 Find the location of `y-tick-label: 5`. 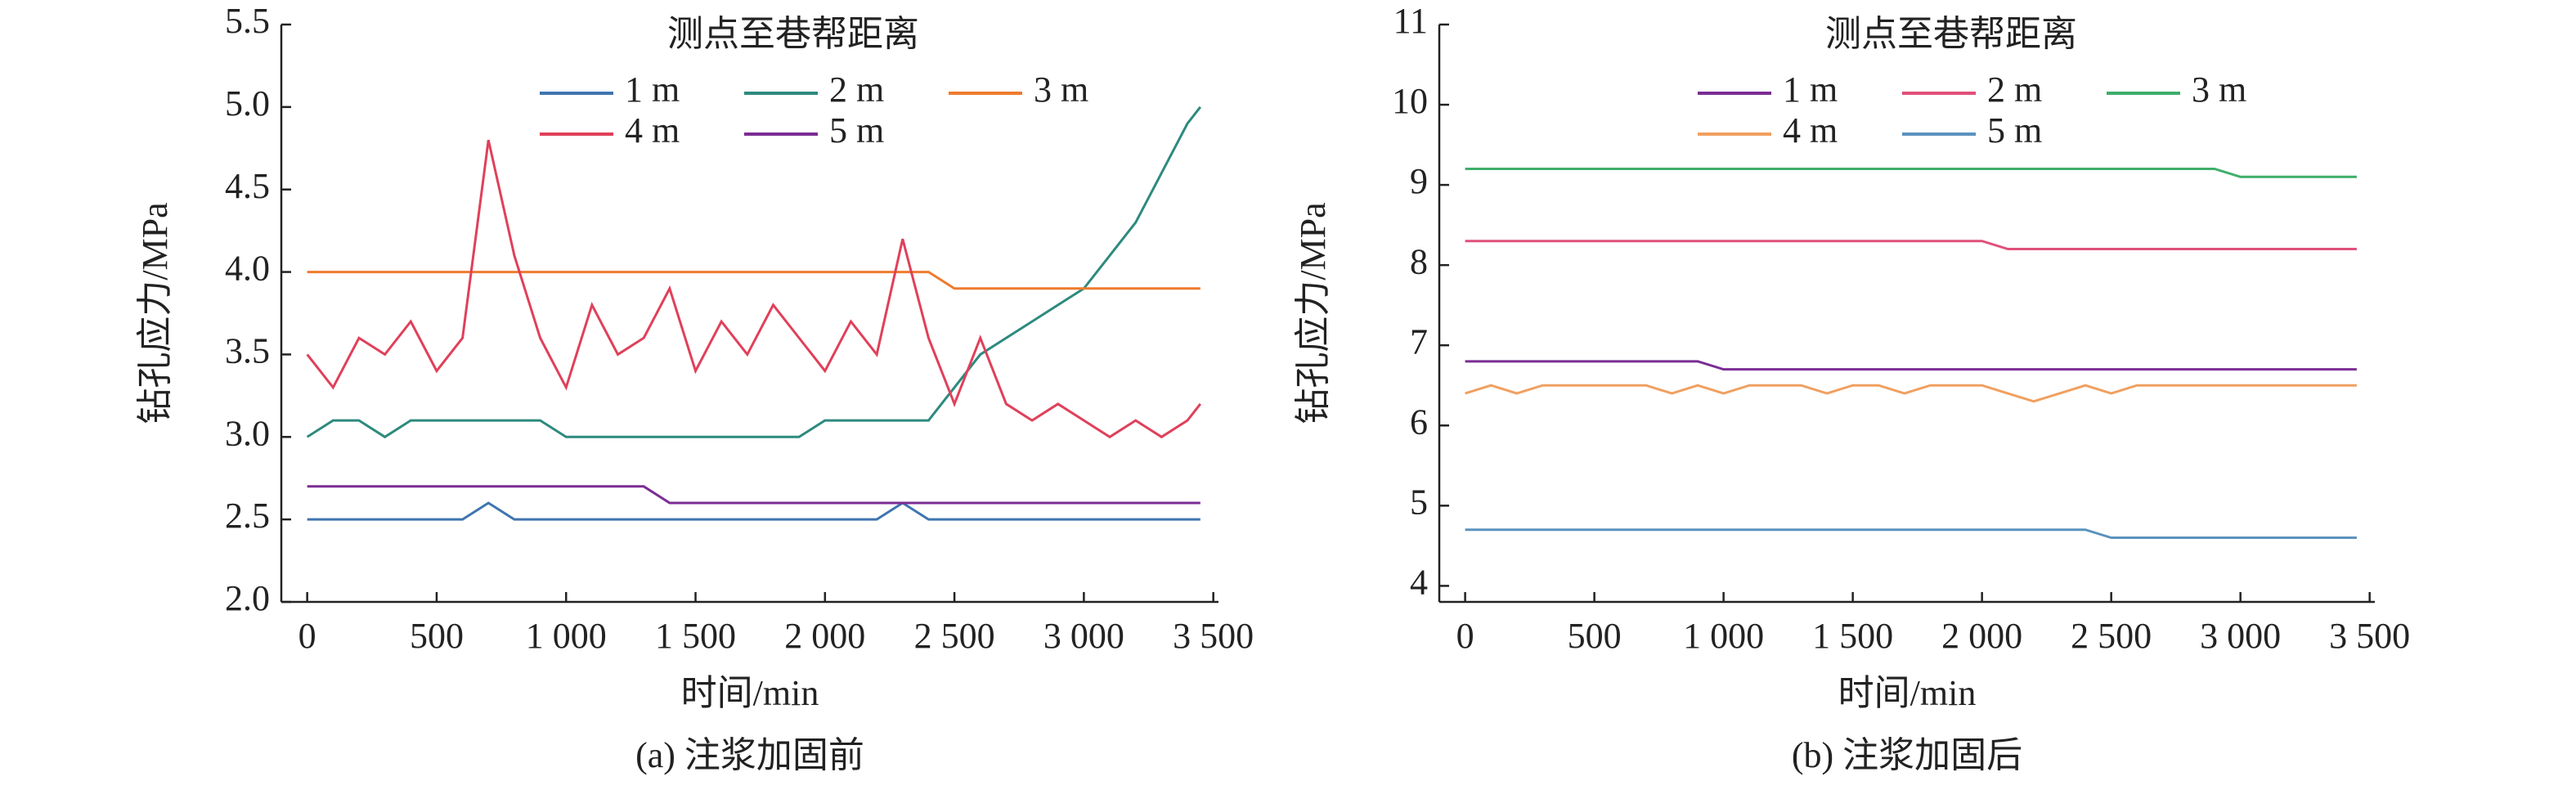

y-tick-label: 5 is located at coordinates (1419, 502).